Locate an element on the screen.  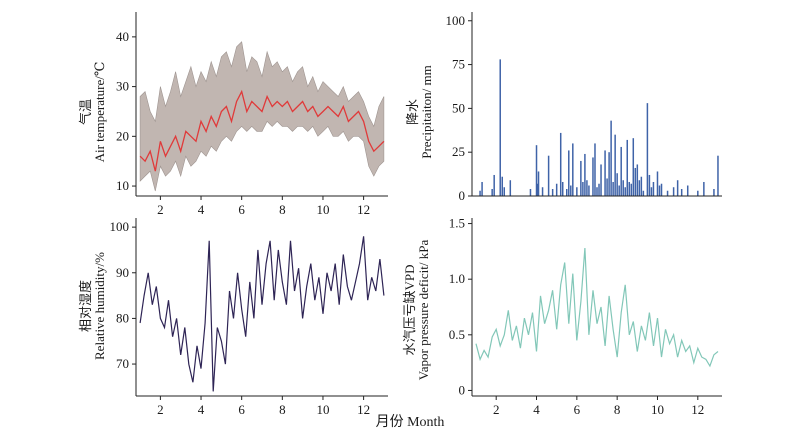
vpd-line is located at coordinates (597, 307).